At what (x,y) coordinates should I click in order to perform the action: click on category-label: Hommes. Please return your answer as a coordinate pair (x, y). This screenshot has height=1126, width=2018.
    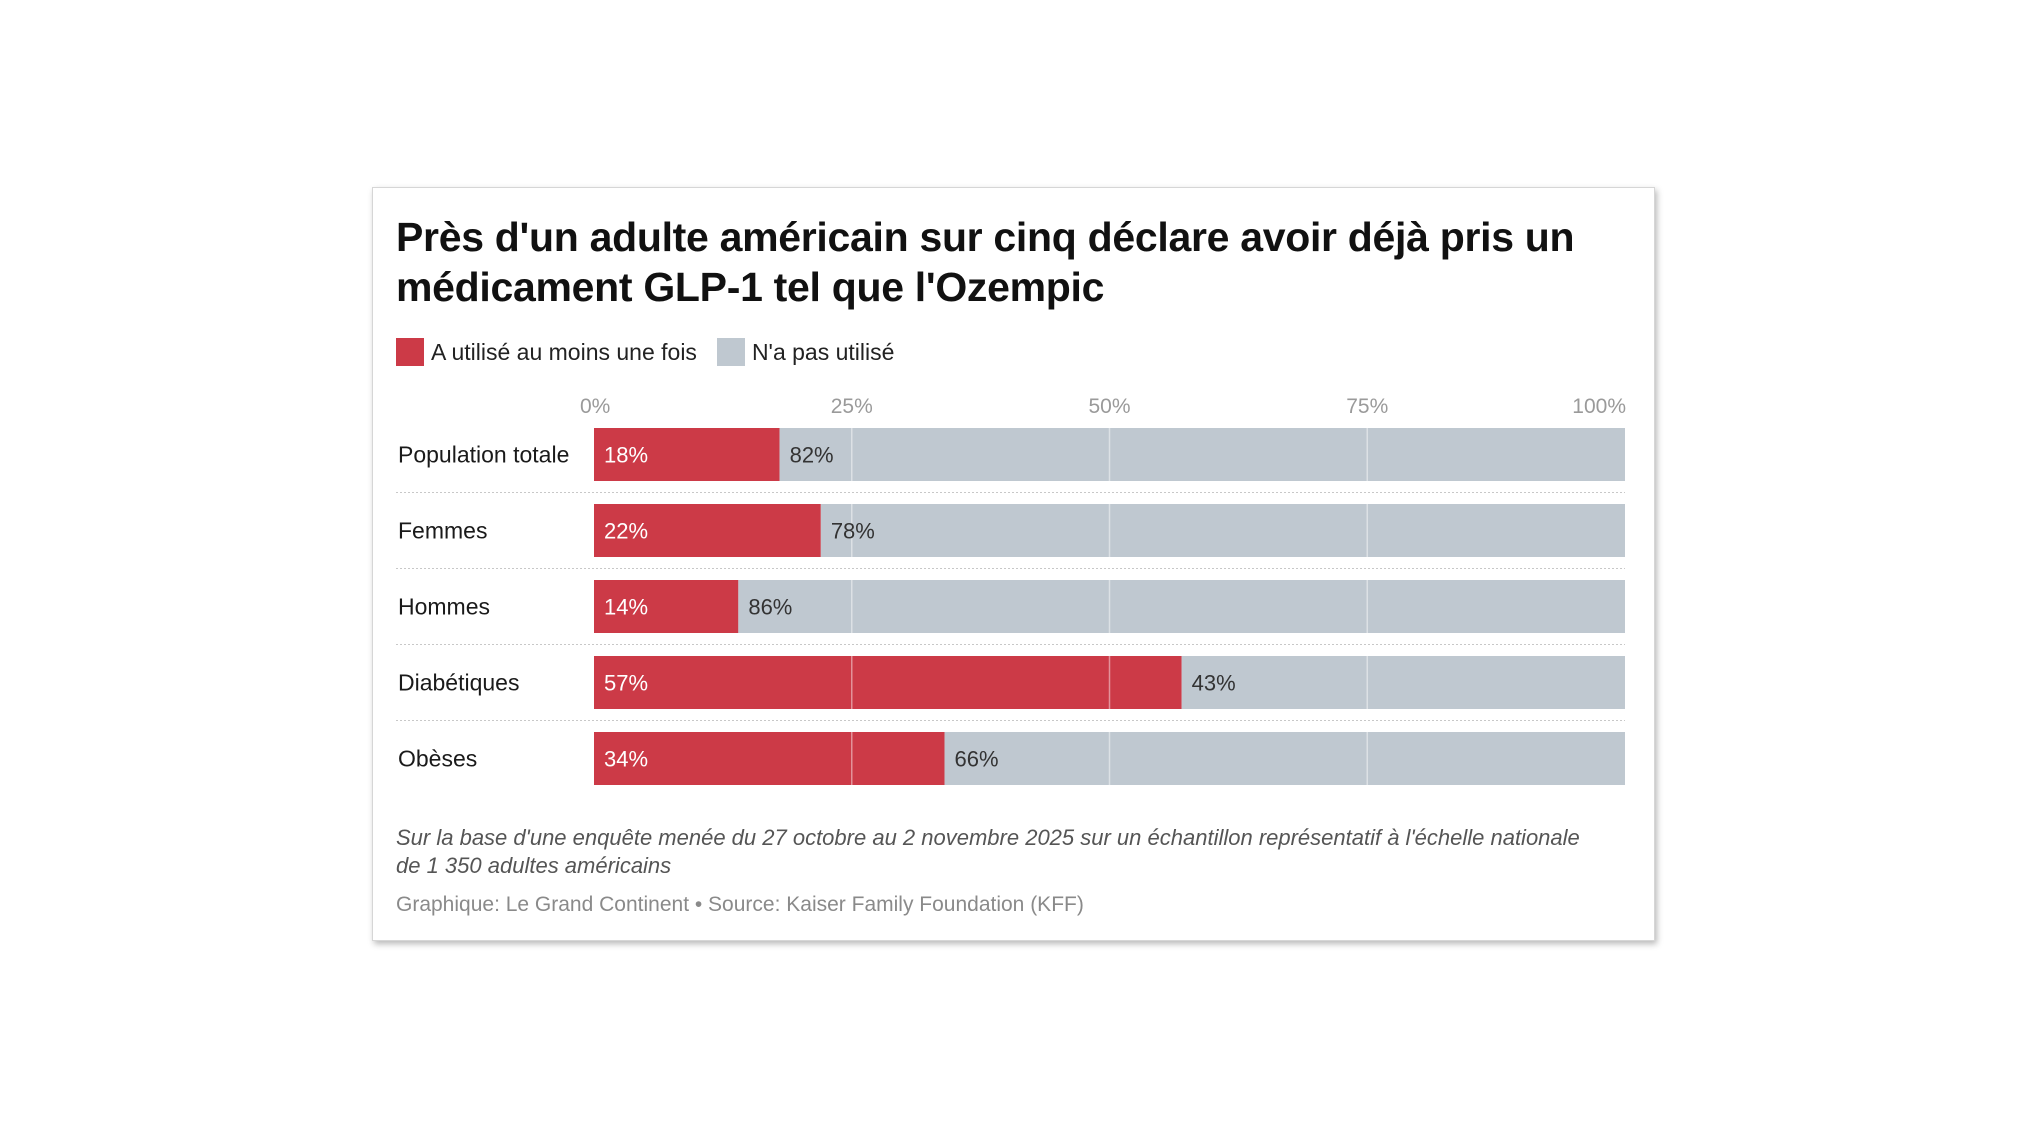
    Looking at the image, I should click on (444, 607).